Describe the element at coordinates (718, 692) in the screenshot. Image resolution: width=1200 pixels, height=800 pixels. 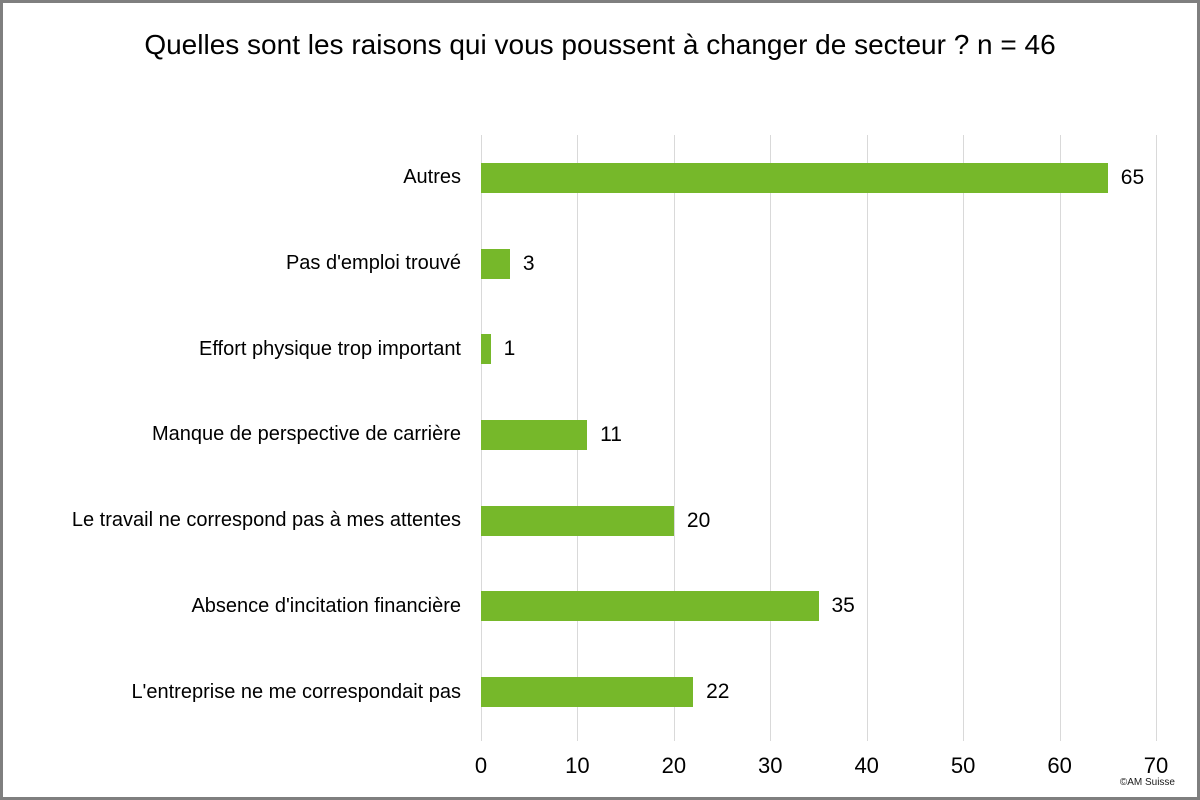
I see `value-label: 22` at that location.